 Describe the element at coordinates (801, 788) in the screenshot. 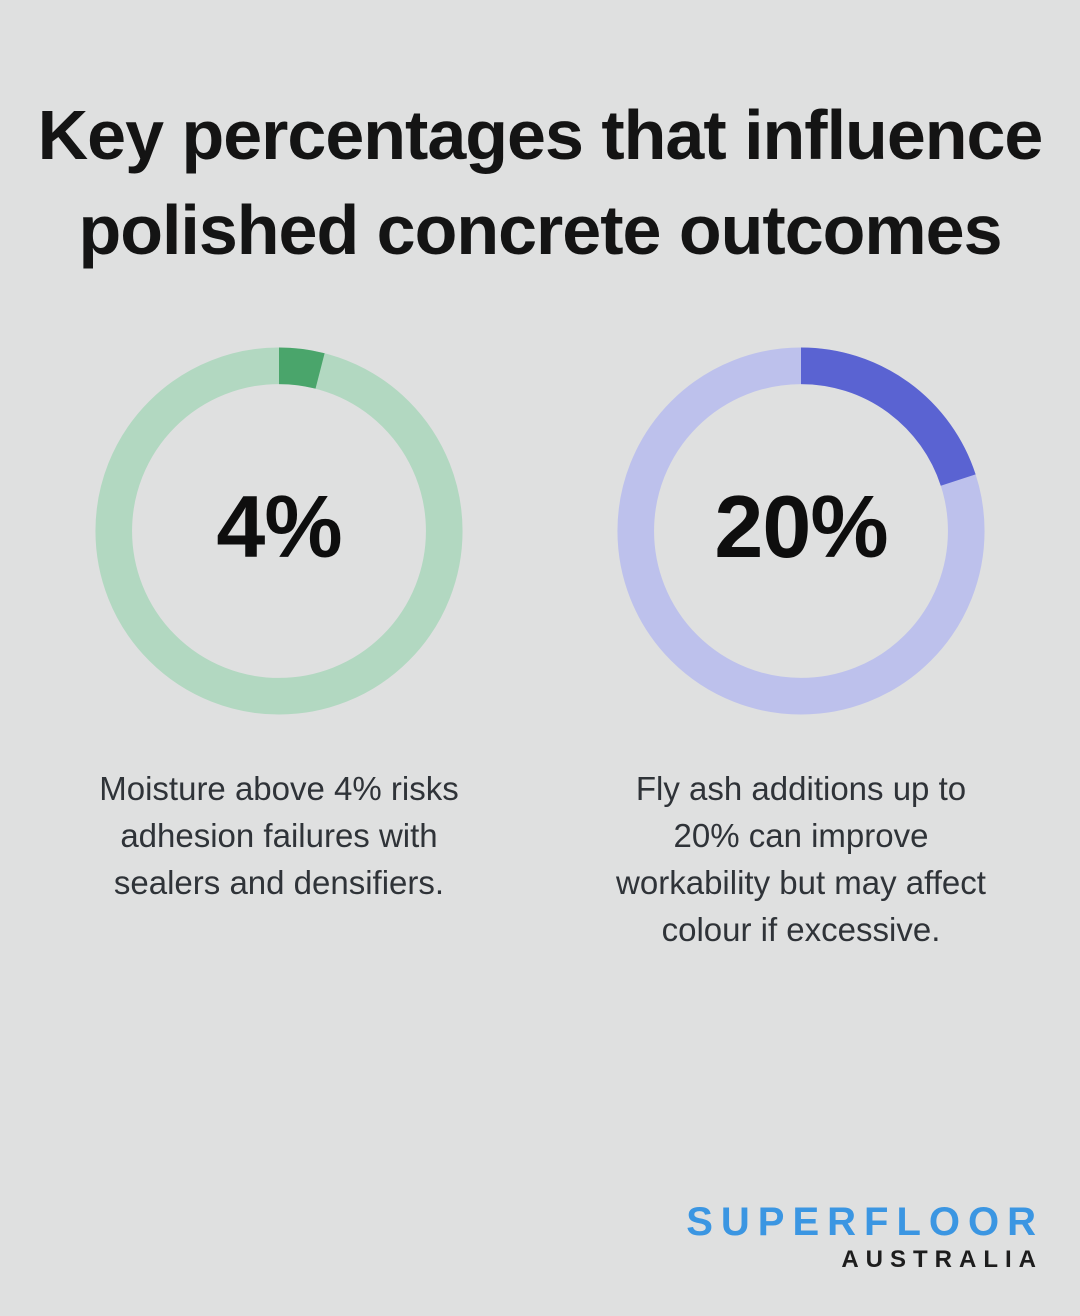

I see `caption-line: Fly ash additions up to` at that location.